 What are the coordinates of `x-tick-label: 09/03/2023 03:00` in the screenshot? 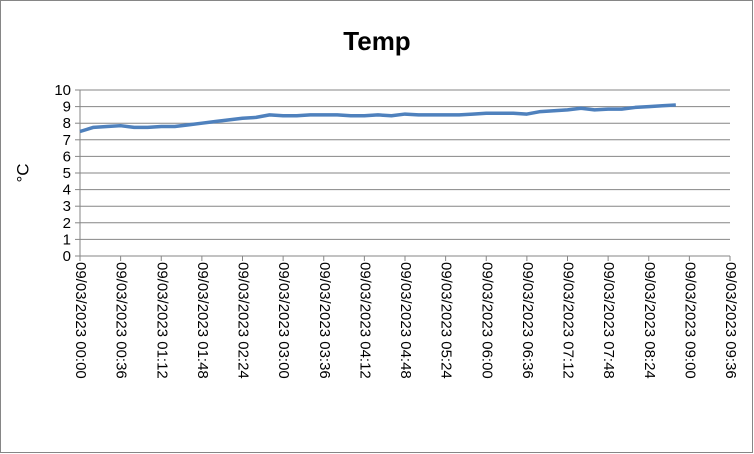 It's located at (283, 320).